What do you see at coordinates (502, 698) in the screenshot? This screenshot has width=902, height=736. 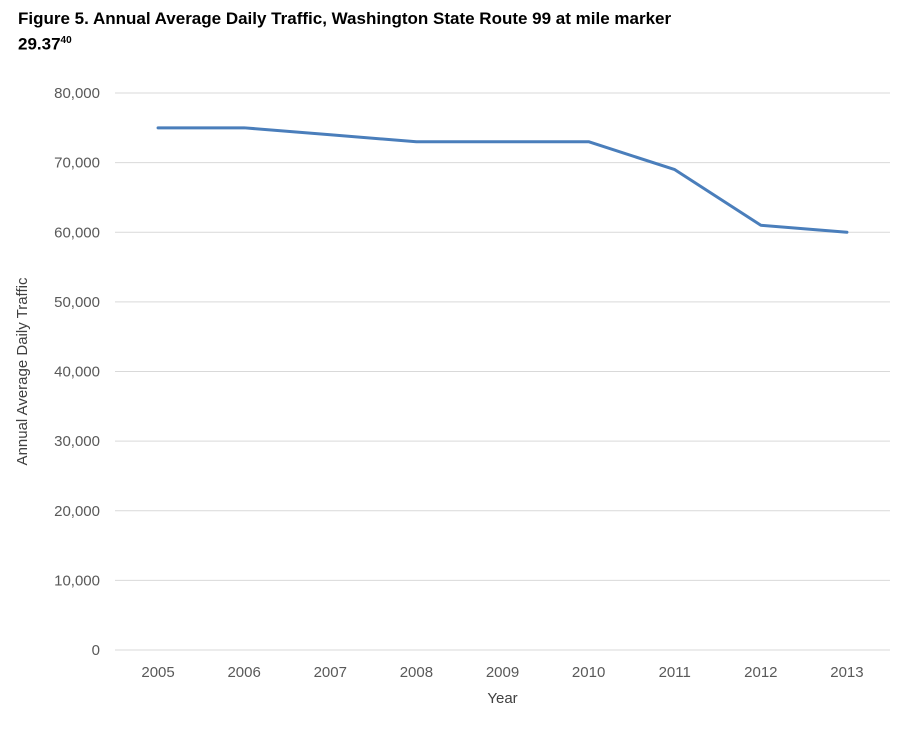 I see `x-axis-title: Year` at bounding box center [502, 698].